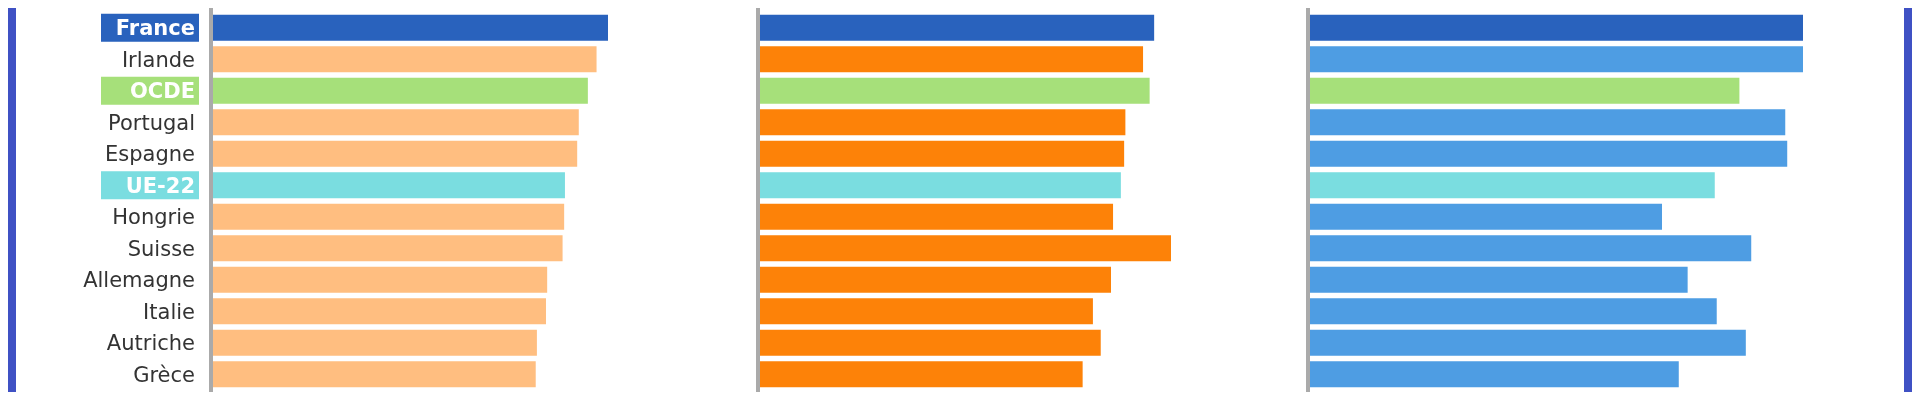 The height and width of the screenshot is (400, 1920). Describe the element at coordinates (153, 217) in the screenshot. I see `y-tick-label: Hongrie` at that location.